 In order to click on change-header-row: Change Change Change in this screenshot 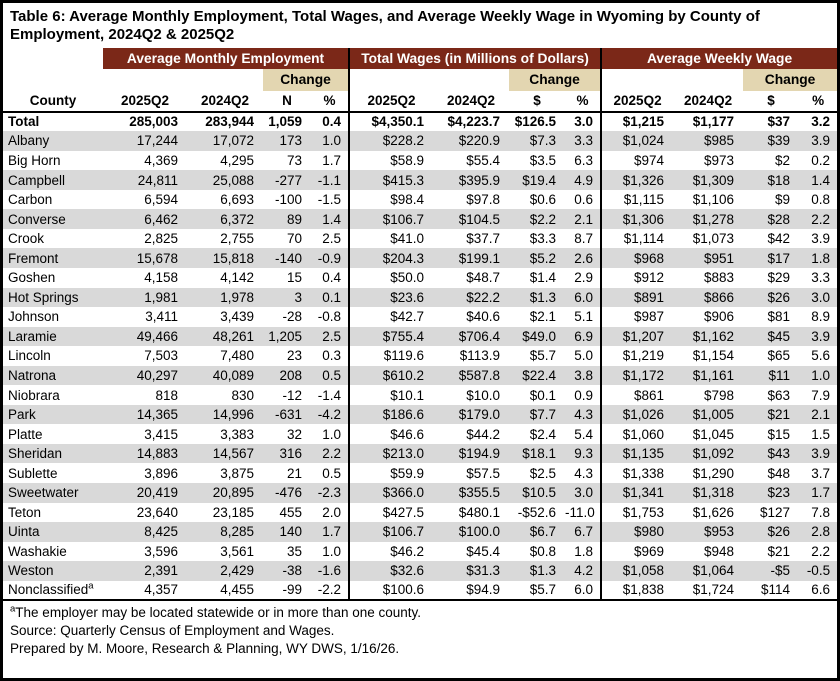, I will do `click(420, 79)`.